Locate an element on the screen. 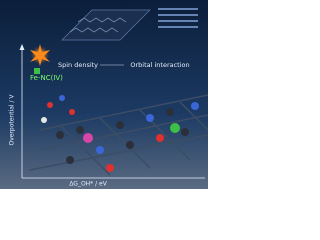 Image resolution: width=320 pixels, height=240 pixels. lattice-panel is located at coordinates (106, 25).